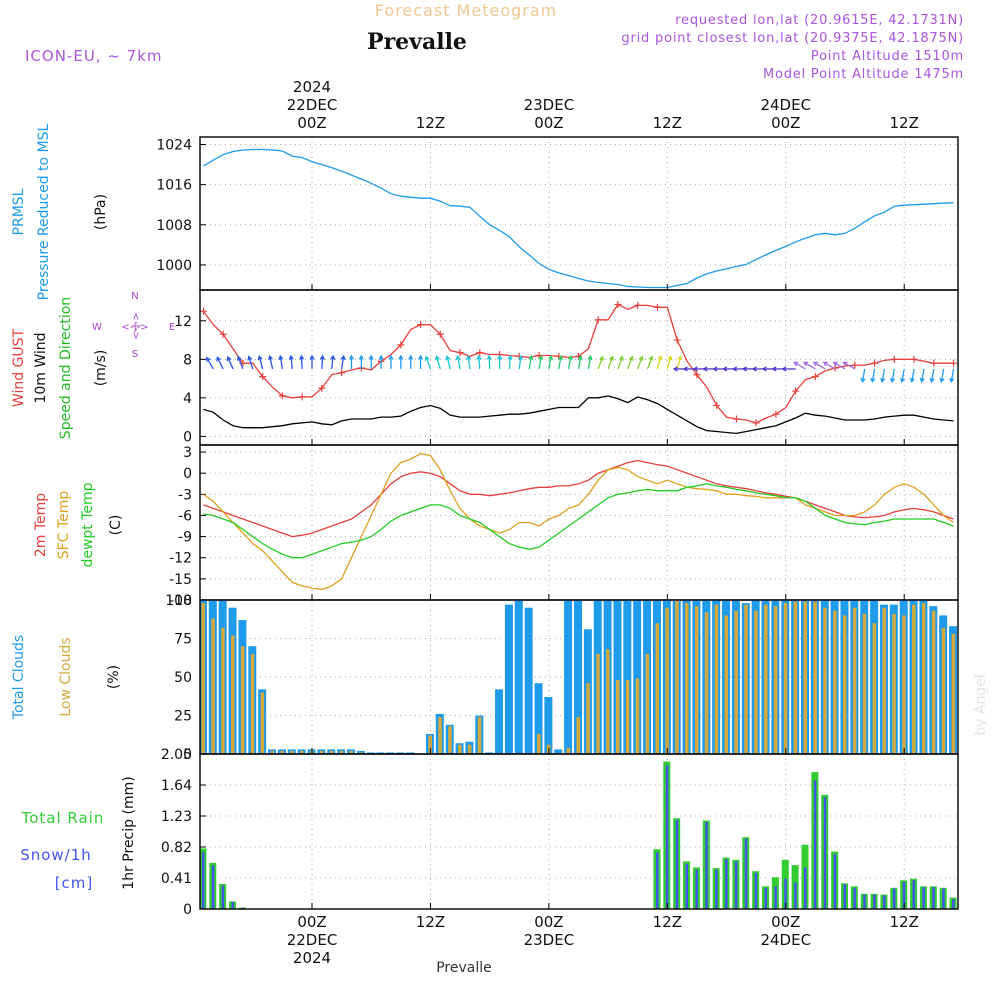 This screenshot has width=1000, height=1000. I want to click on precip-panel-labels: Total Rain Snow/1h [cm] 1hr Precip (mm), so click(78, 834).